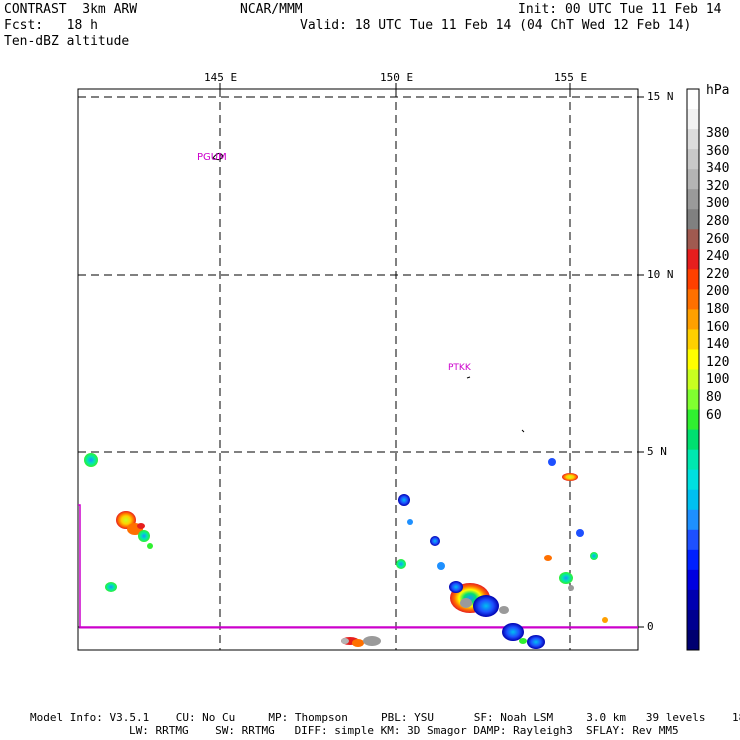 Image resolution: width=740 pixels, height=740 pixels. What do you see at coordinates (221, 77) in the screenshot?
I see `lon-label-145e: 145 E` at bounding box center [221, 77].